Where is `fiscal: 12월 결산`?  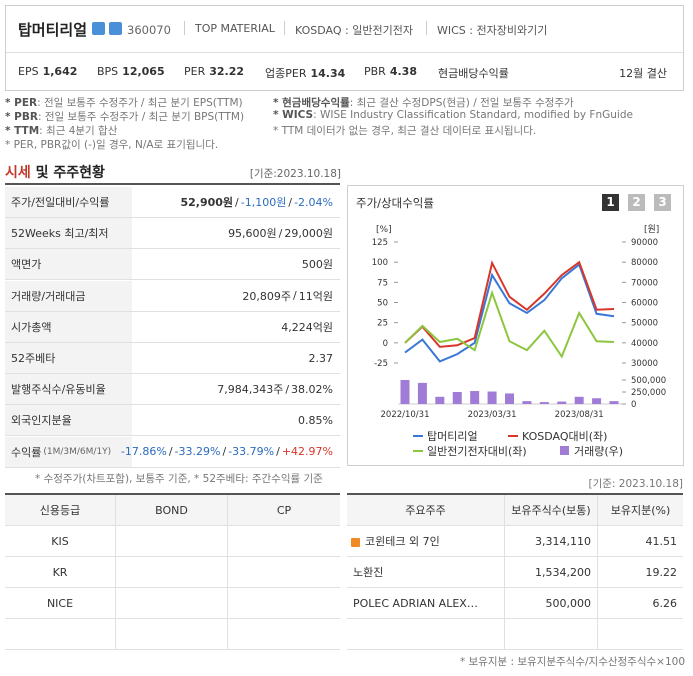
fiscal: 12월 결산 is located at coordinates (643, 73).